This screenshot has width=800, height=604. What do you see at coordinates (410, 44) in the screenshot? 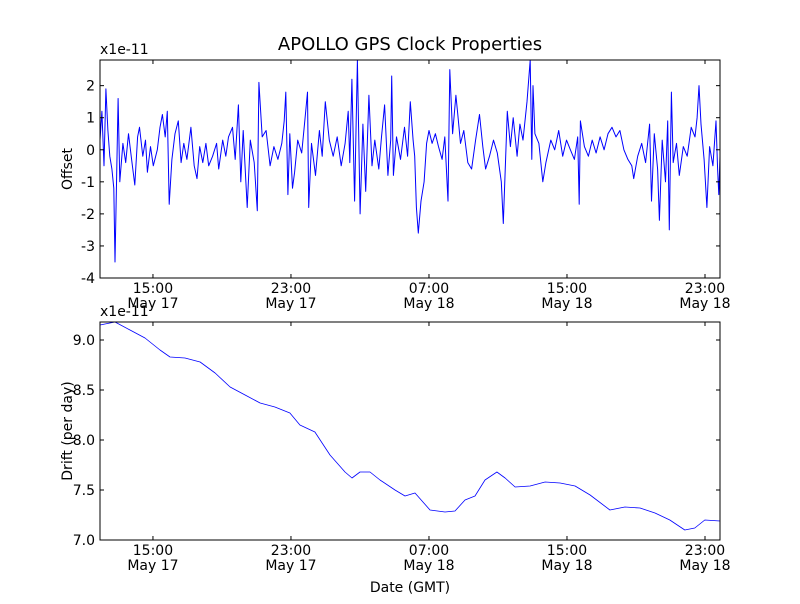
I see `chart-title: APOLLO GPS Clock Properties` at bounding box center [410, 44].